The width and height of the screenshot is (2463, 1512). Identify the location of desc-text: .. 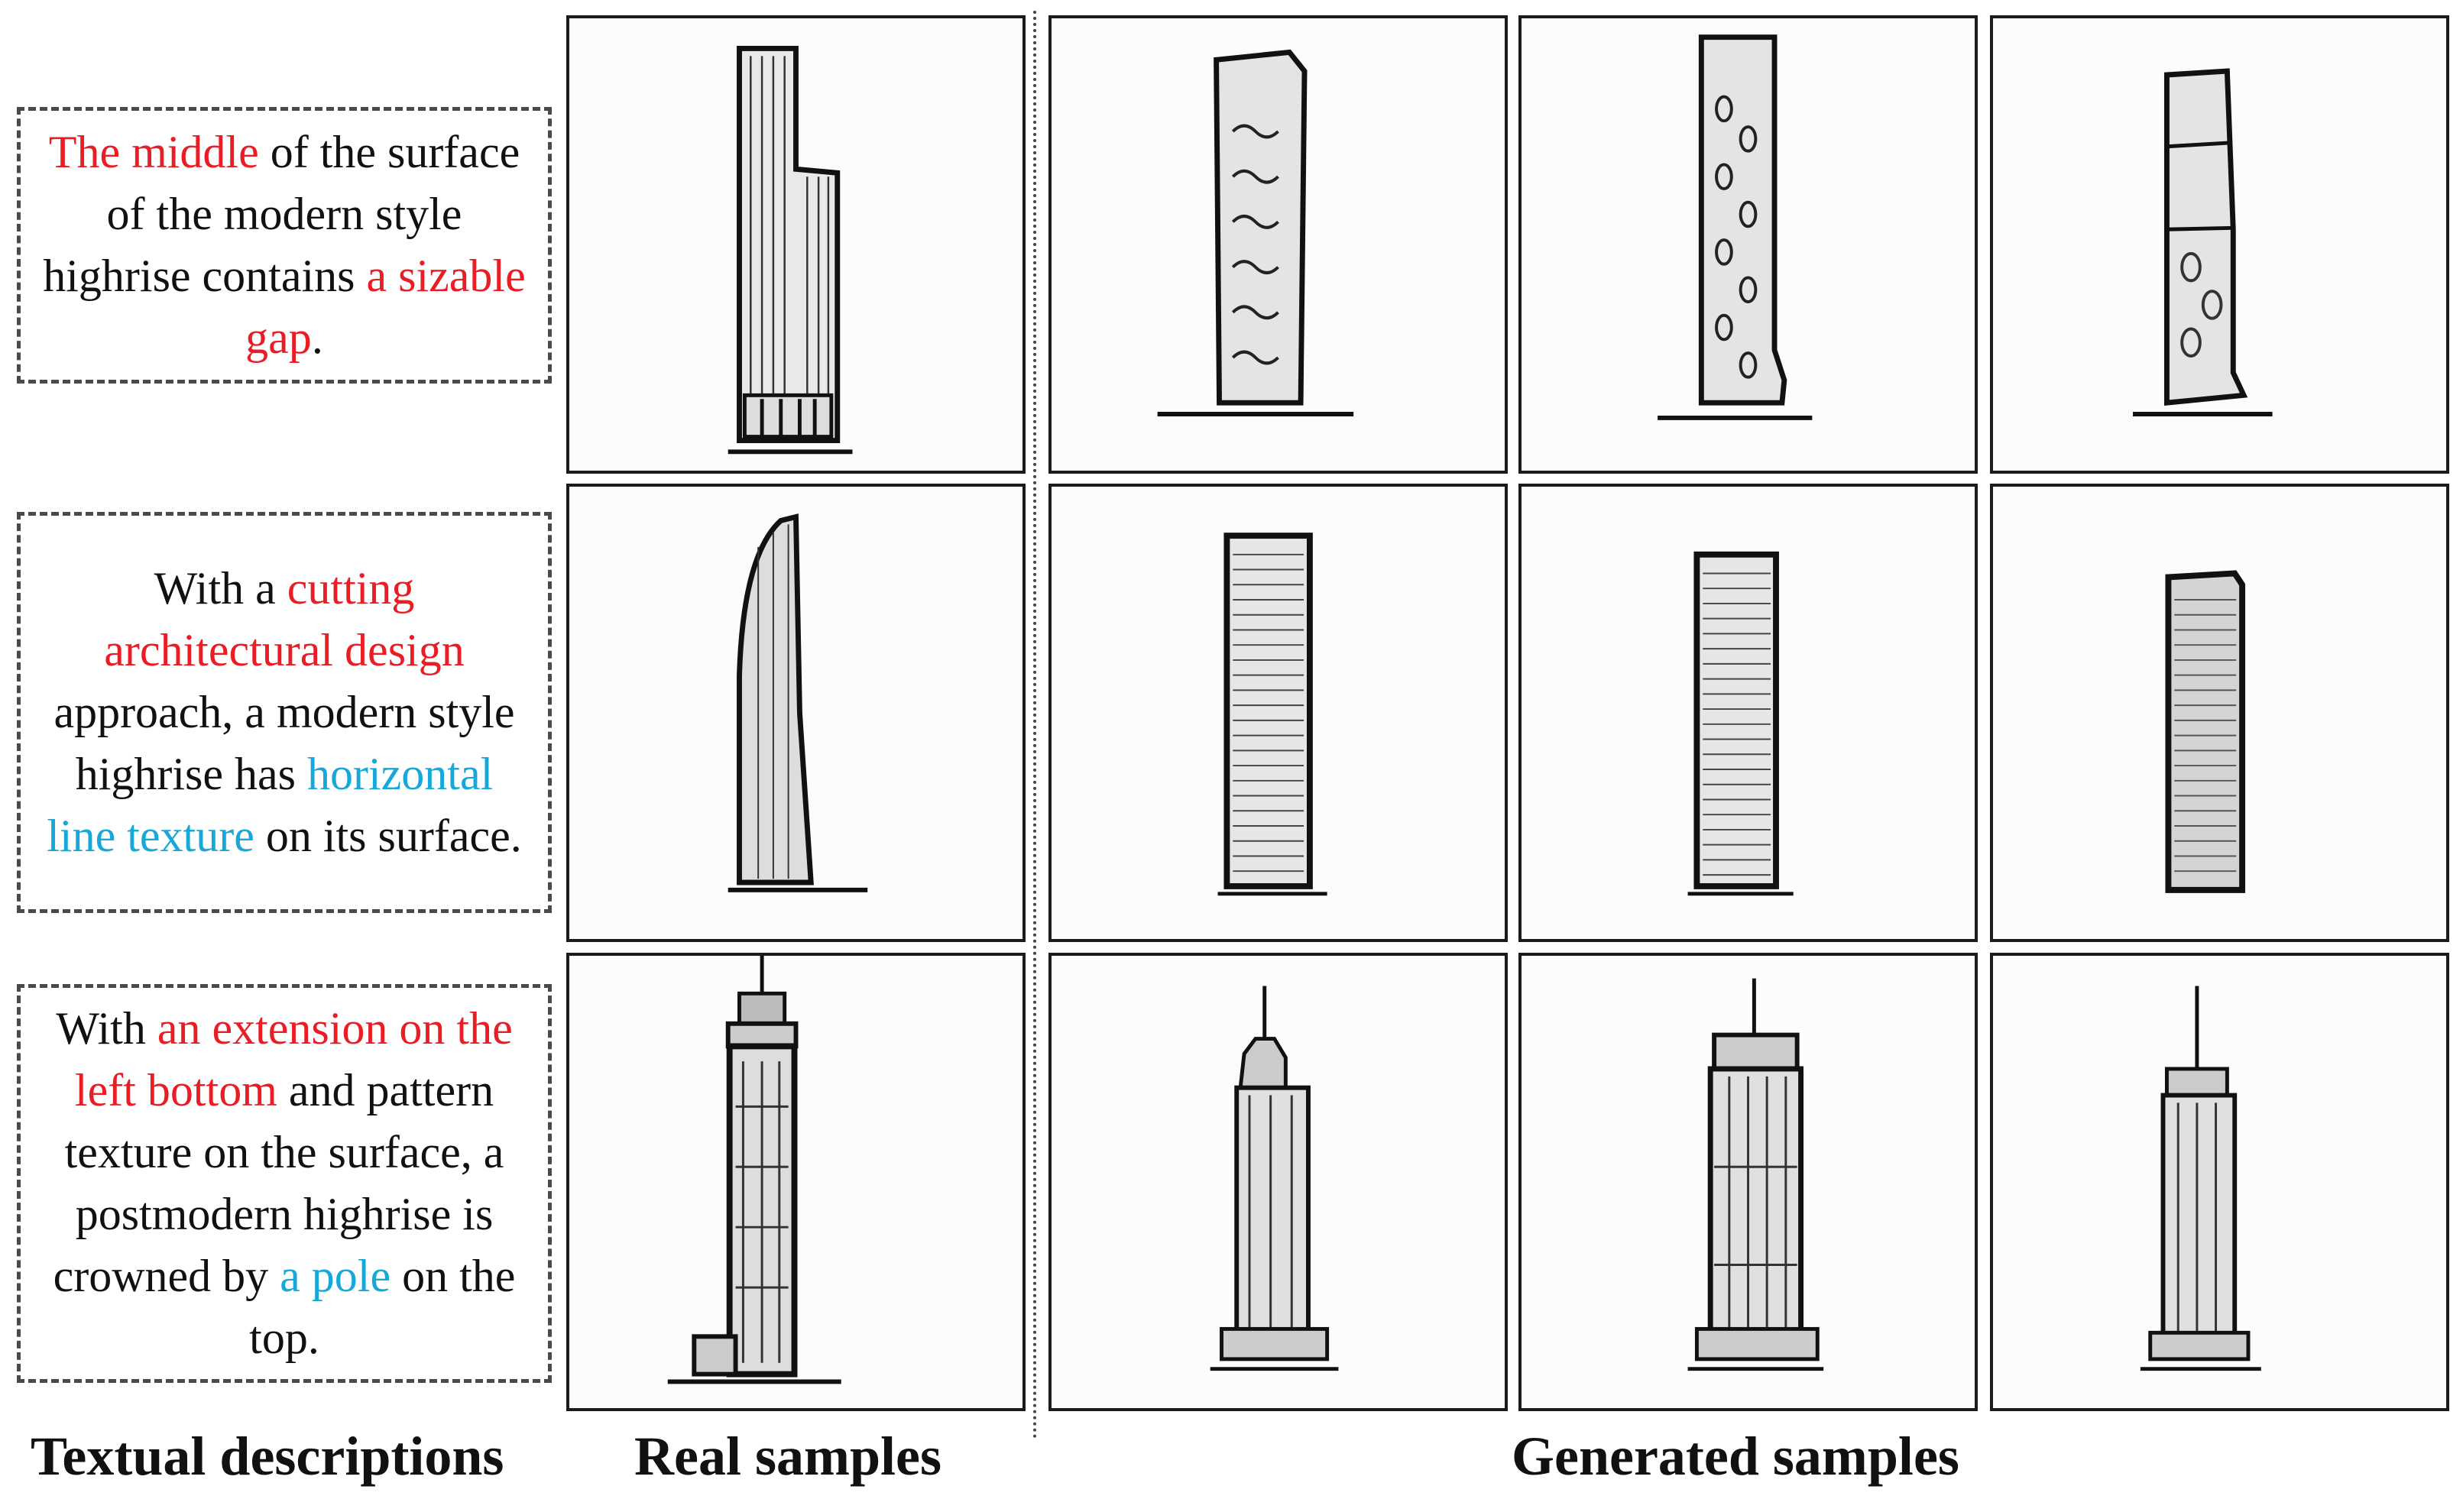
(317, 337).